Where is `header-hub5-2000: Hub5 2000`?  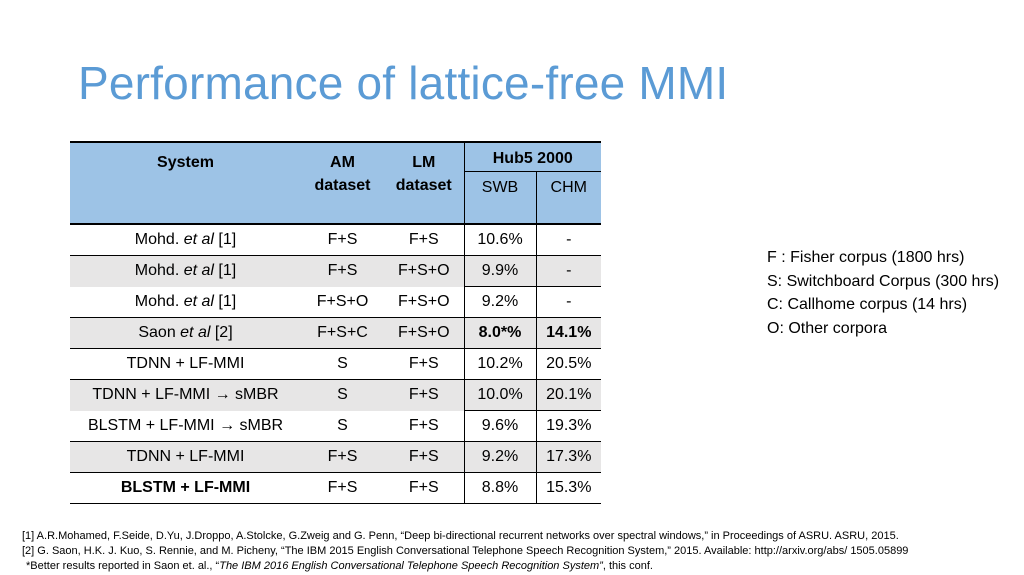
header-hub5-2000: Hub5 2000 is located at coordinates (532, 156).